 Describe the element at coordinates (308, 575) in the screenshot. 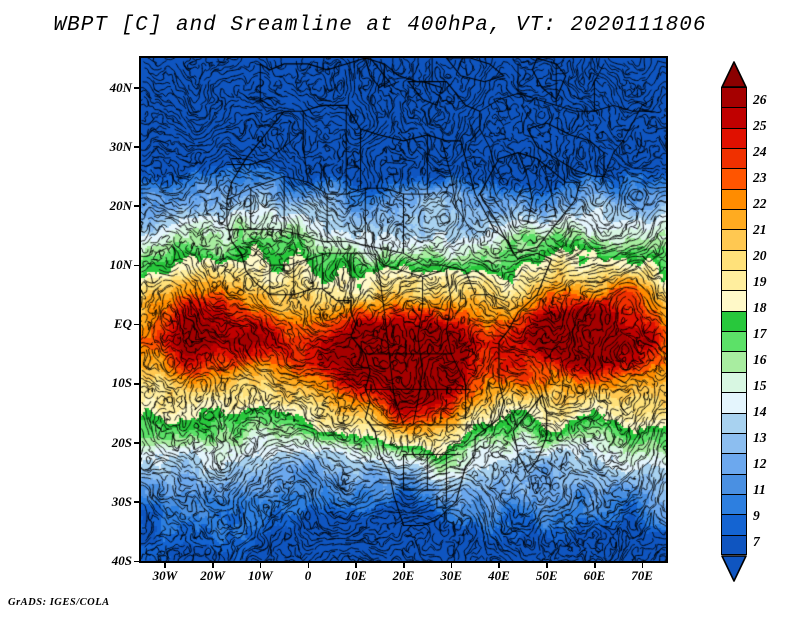

I see `x-axis-tick-label: 0` at that location.